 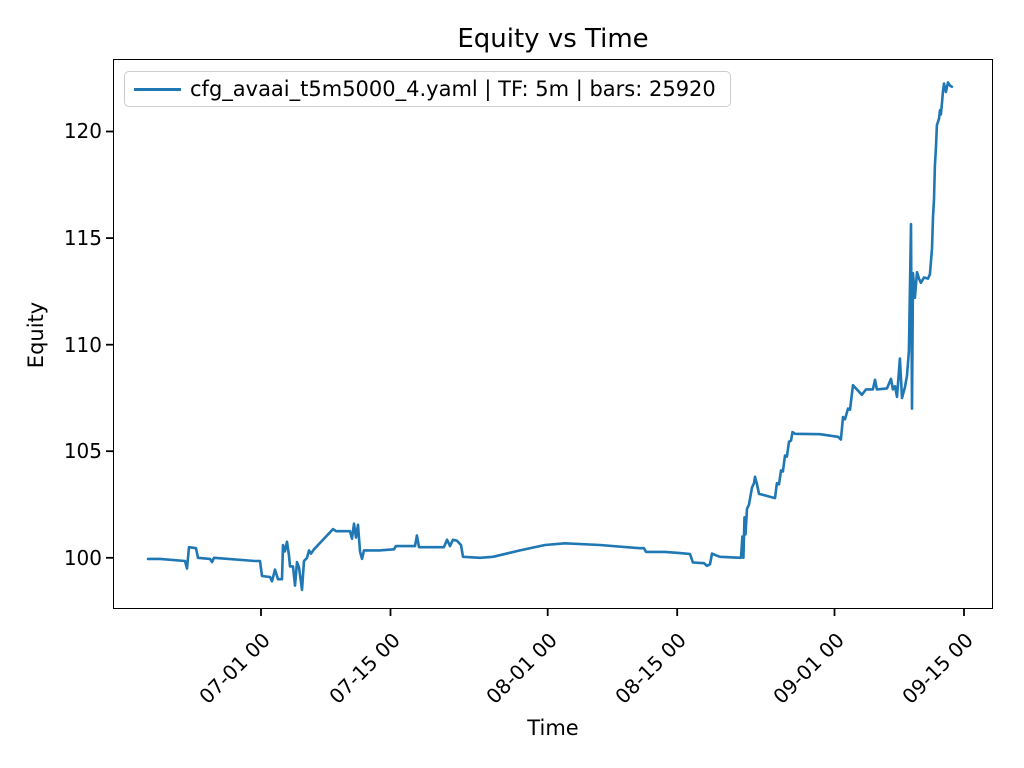 What do you see at coordinates (553, 728) in the screenshot?
I see `x-axis-label: Time` at bounding box center [553, 728].